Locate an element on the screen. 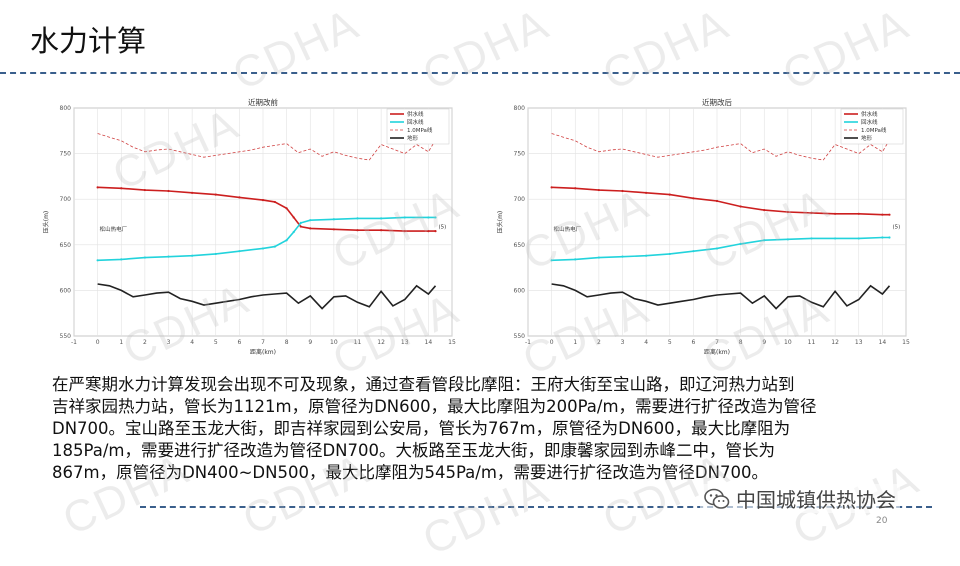  legend-label: 回水线 is located at coordinates (415, 122).